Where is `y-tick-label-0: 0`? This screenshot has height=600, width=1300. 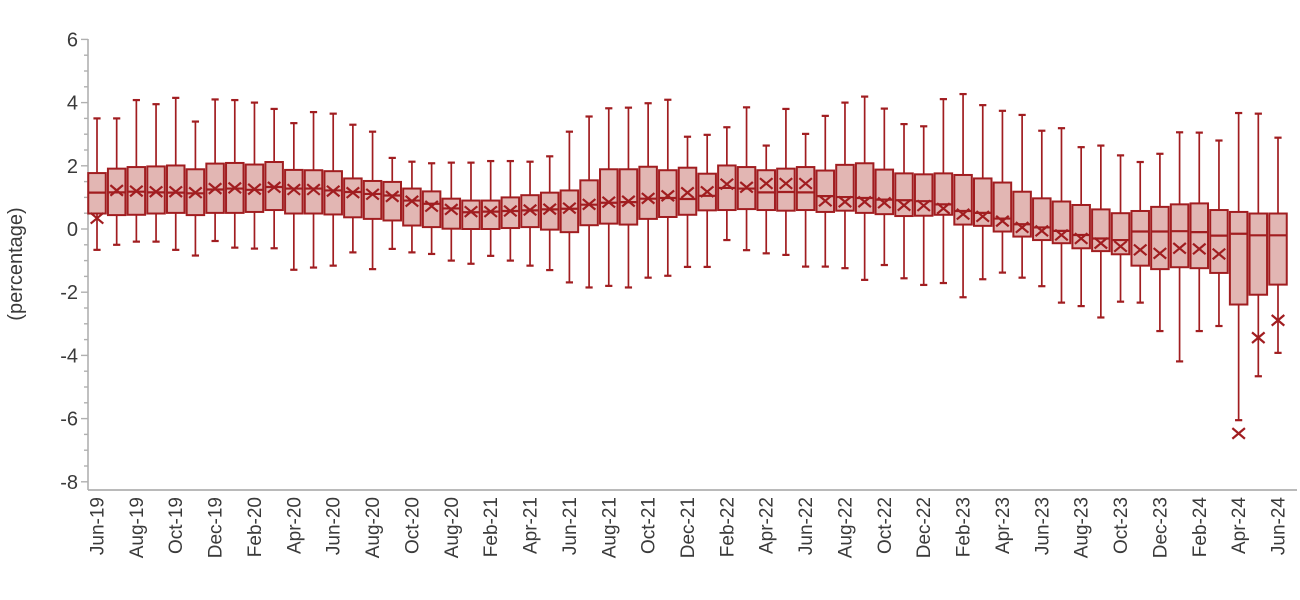 y-tick-label-0: 0 is located at coordinates (72, 230).